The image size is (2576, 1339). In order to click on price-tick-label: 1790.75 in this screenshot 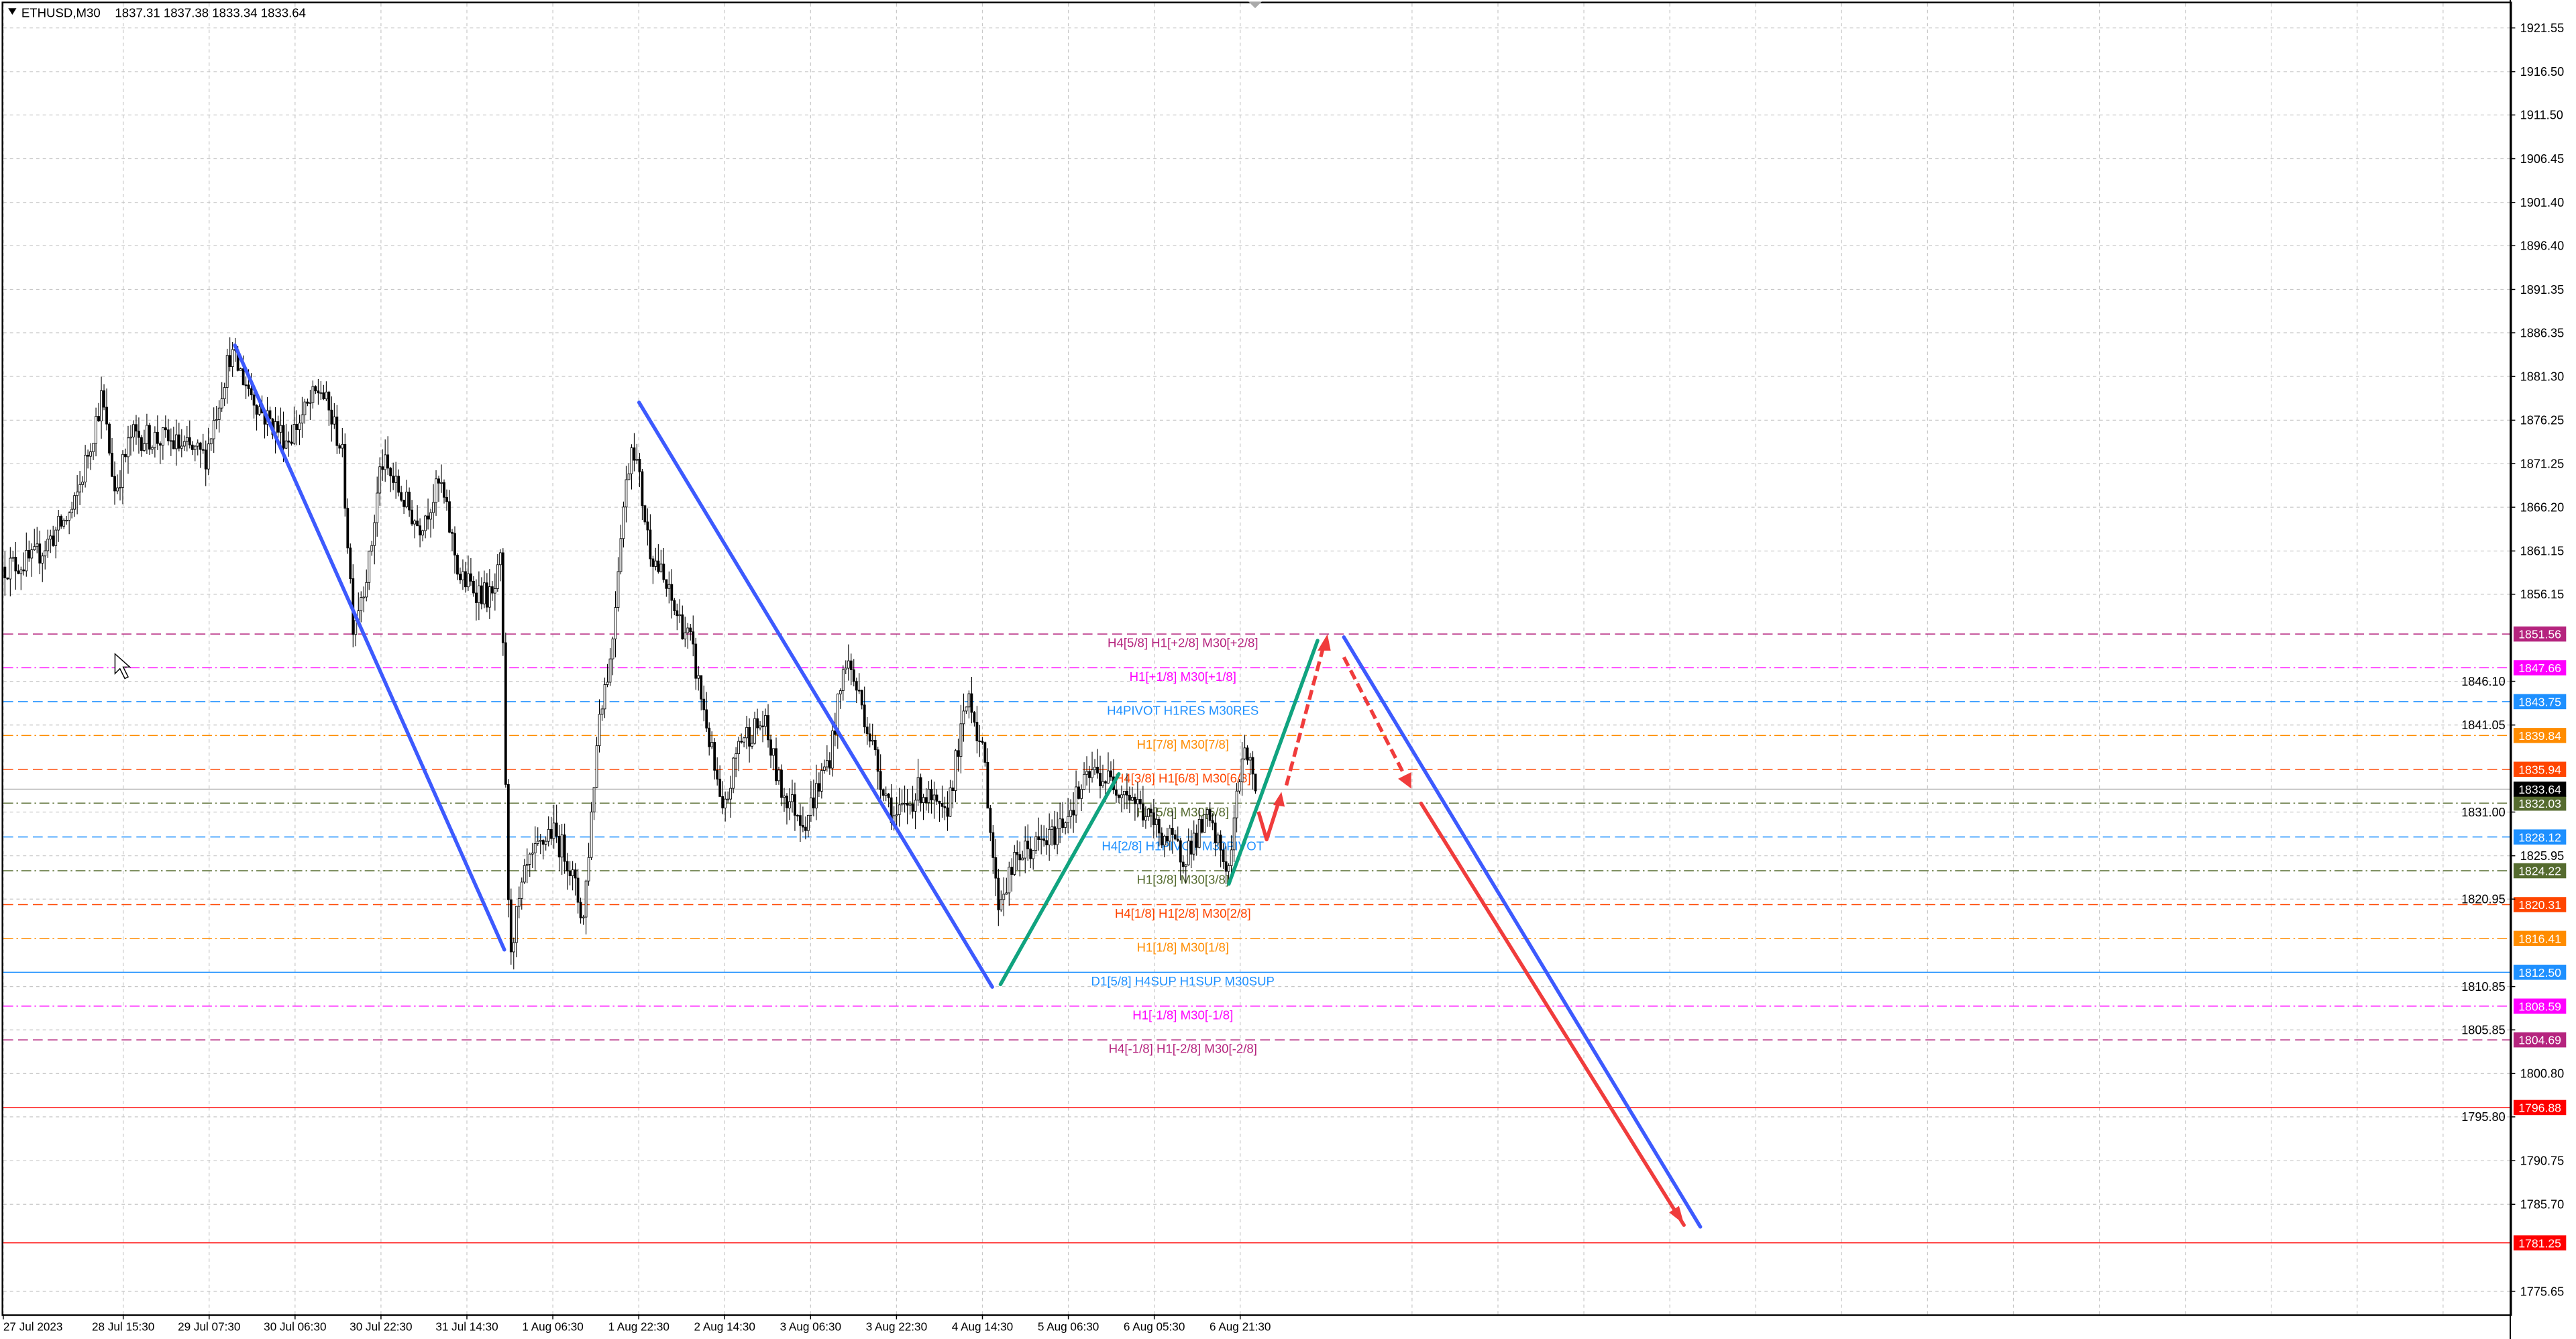, I will do `click(2542, 1160)`.